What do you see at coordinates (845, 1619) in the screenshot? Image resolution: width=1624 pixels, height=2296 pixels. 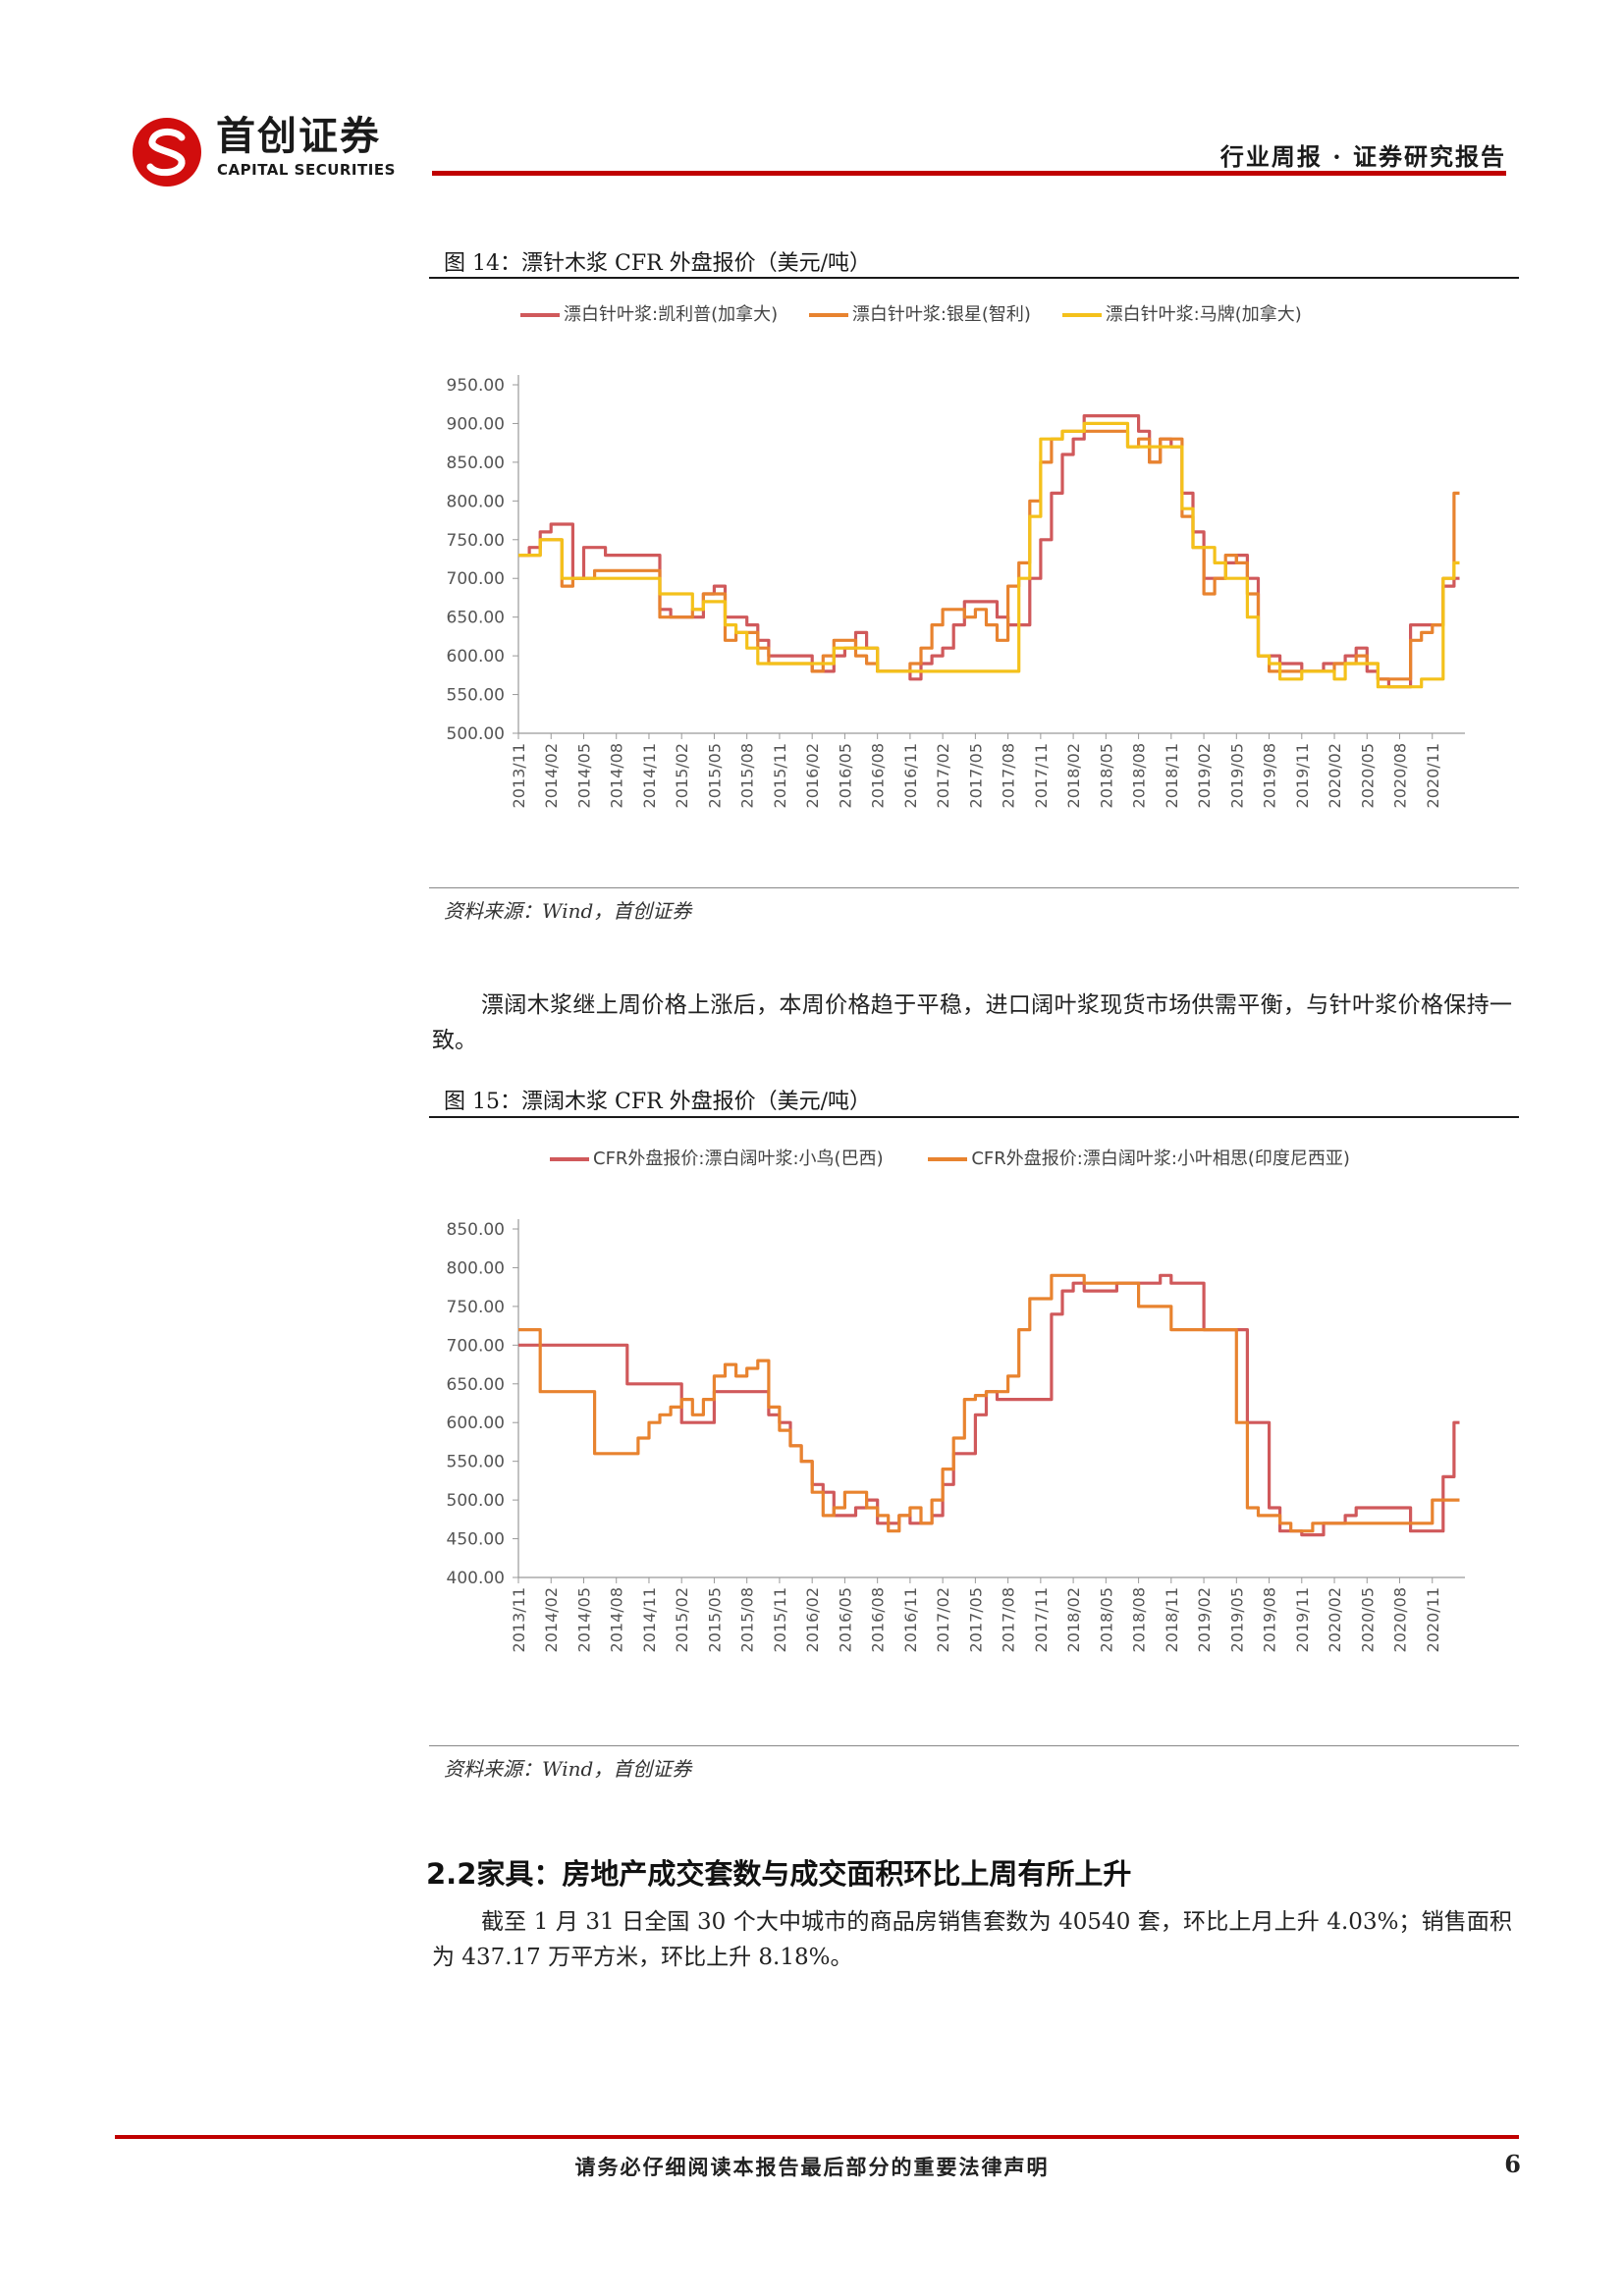 I see `x-tick-label: 2016/05` at bounding box center [845, 1619].